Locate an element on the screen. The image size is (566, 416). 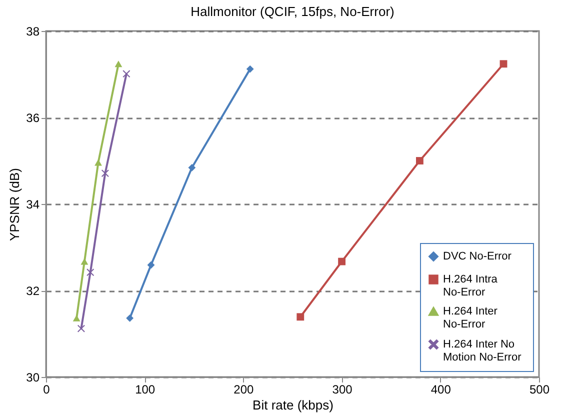
y-tick-label: 32 is located at coordinates (33, 291).